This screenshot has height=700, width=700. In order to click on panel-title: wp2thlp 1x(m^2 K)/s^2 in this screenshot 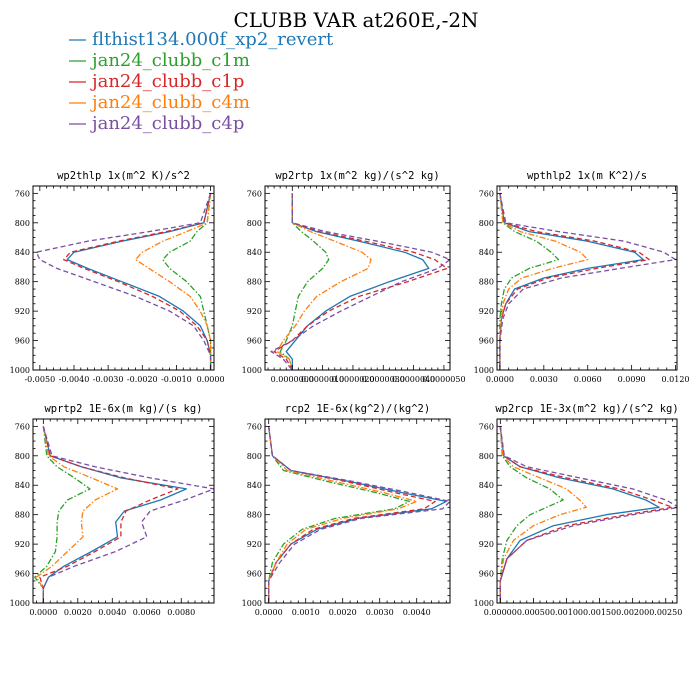, I will do `click(123, 176)`.